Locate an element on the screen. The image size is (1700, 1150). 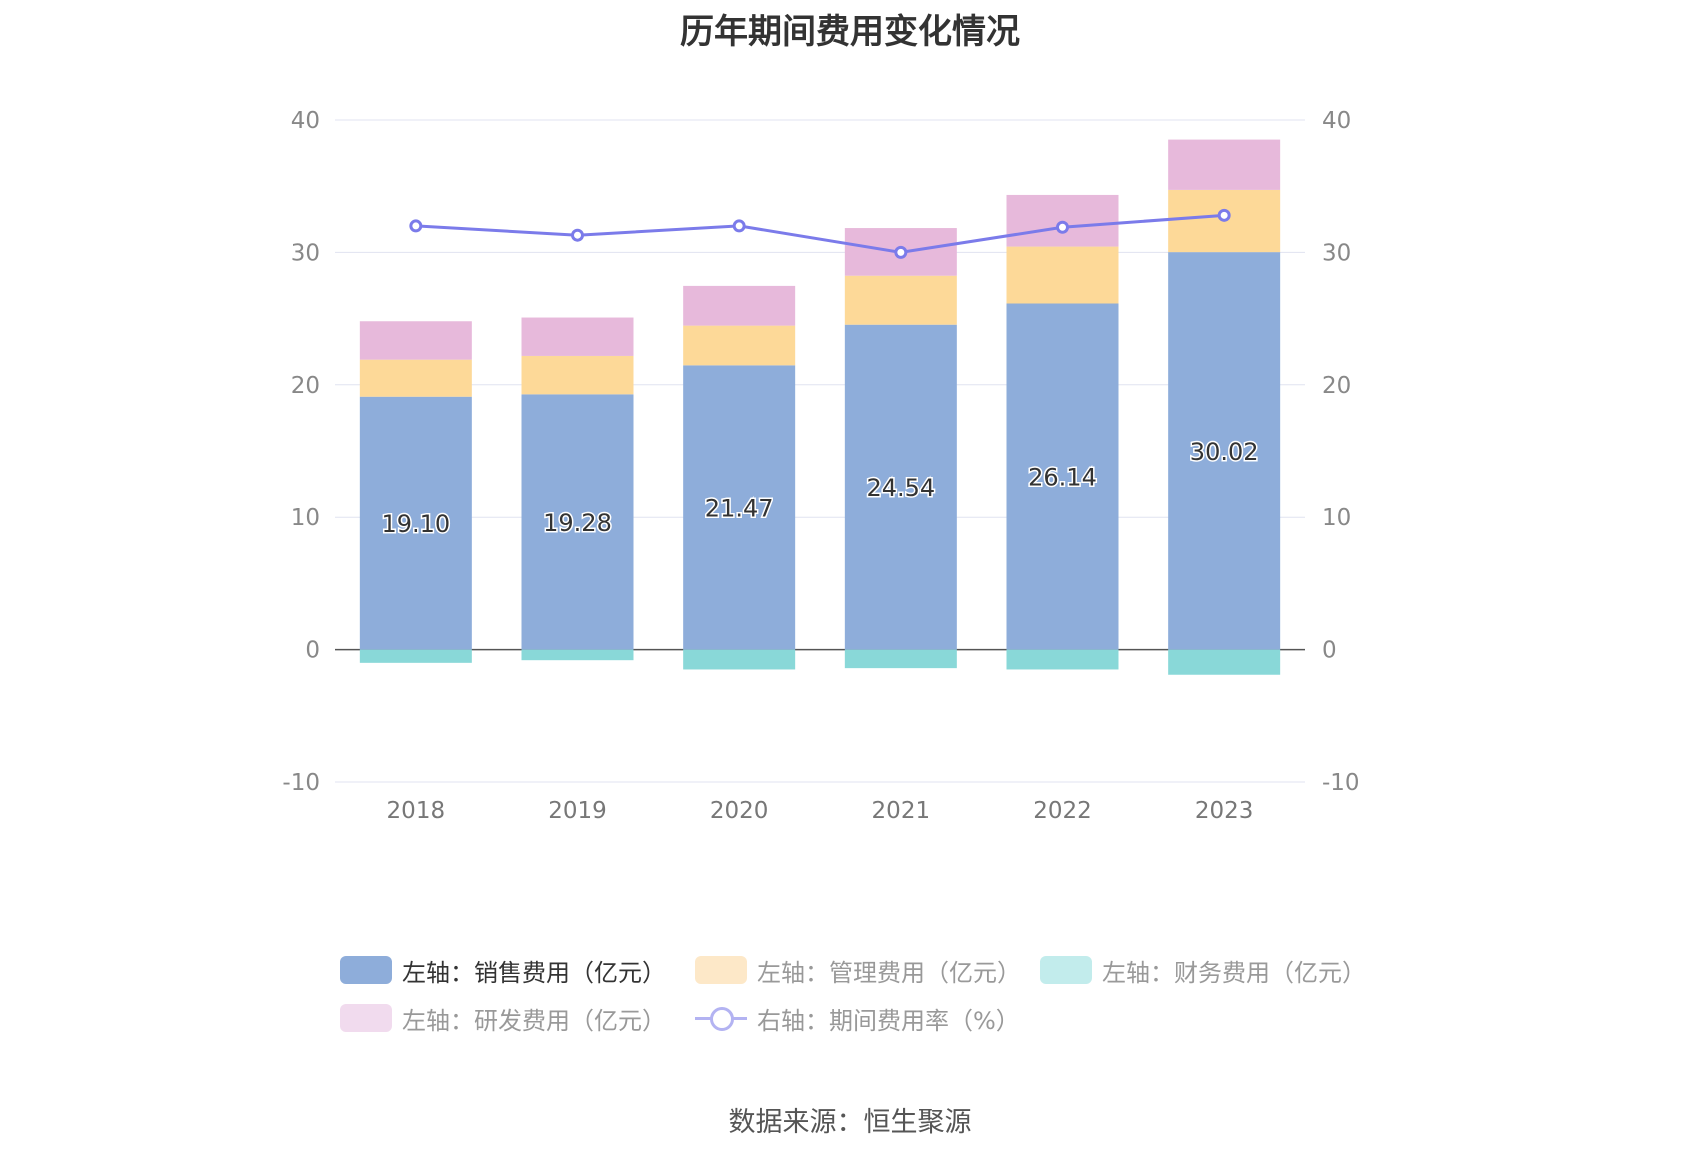
bar-value-label: 21.47 is located at coordinates (739, 508).